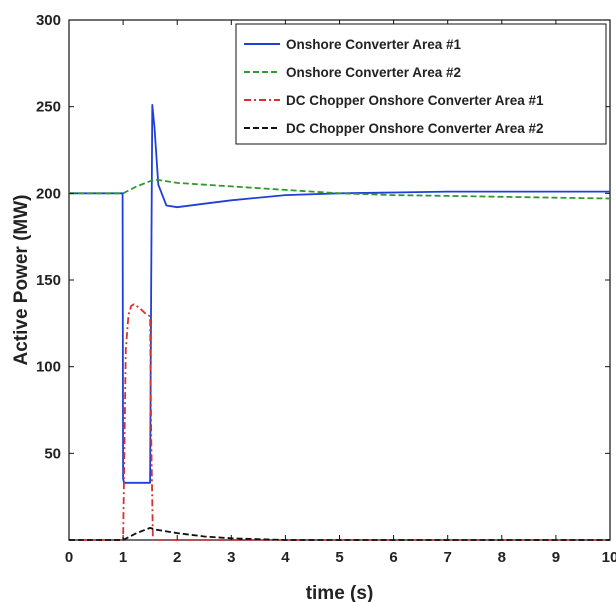 The width and height of the screenshot is (616, 602). Describe the element at coordinates (285, 557) in the screenshot. I see `x-tick-label: 4` at that location.